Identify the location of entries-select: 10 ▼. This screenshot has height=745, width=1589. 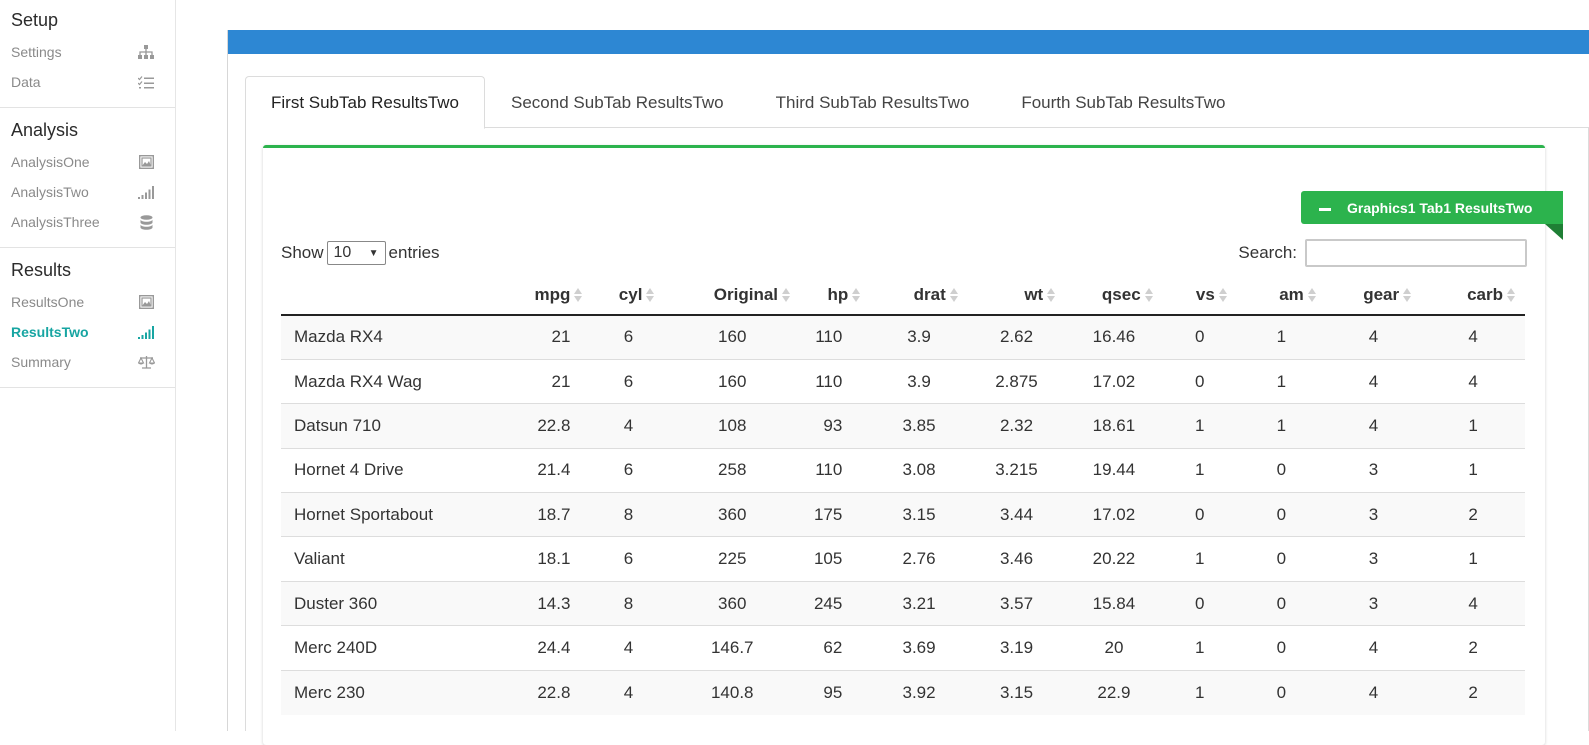
(356, 253).